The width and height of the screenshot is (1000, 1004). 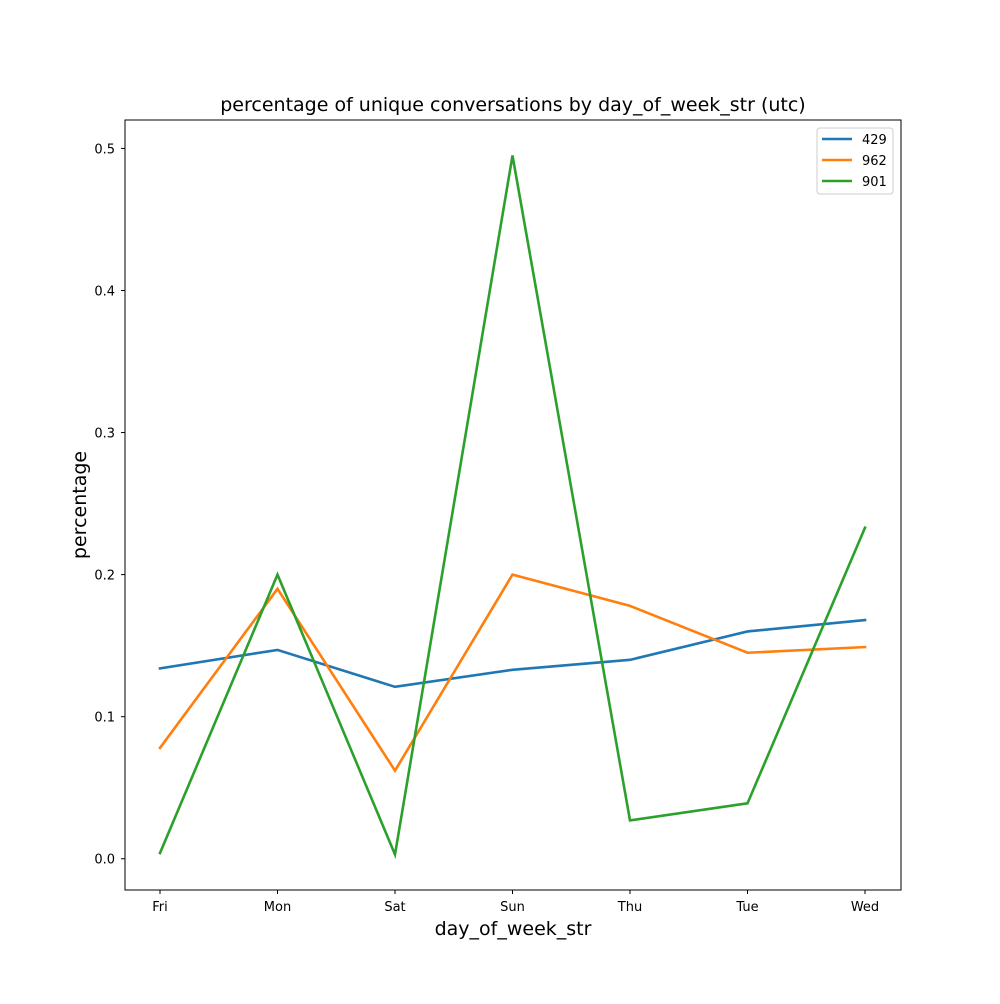 I want to click on x-tick-label-mon: Mon, so click(x=277, y=907).